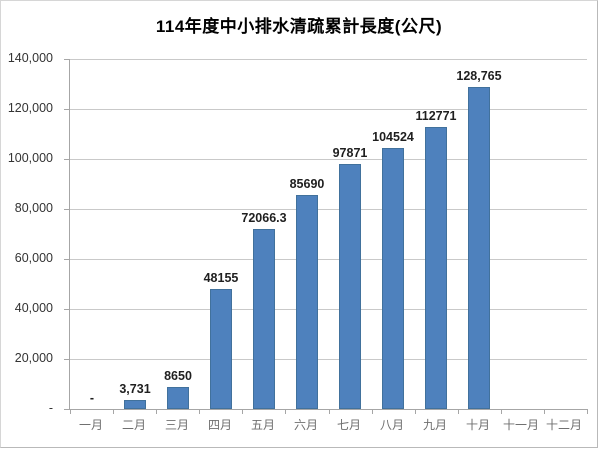 This screenshot has height=450, width=600. I want to click on y-axis-tick-label: 20,000, so click(33, 358).